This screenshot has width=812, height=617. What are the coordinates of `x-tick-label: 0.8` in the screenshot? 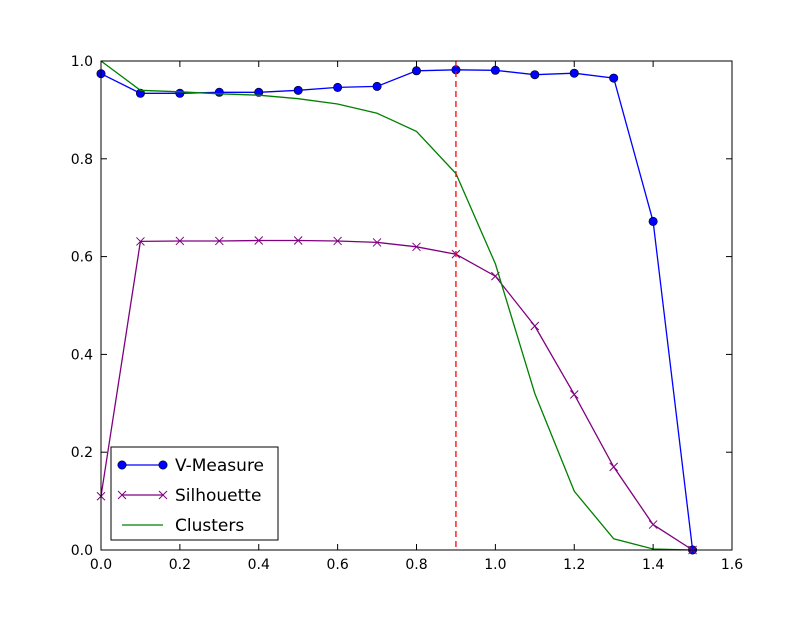 It's located at (416, 565).